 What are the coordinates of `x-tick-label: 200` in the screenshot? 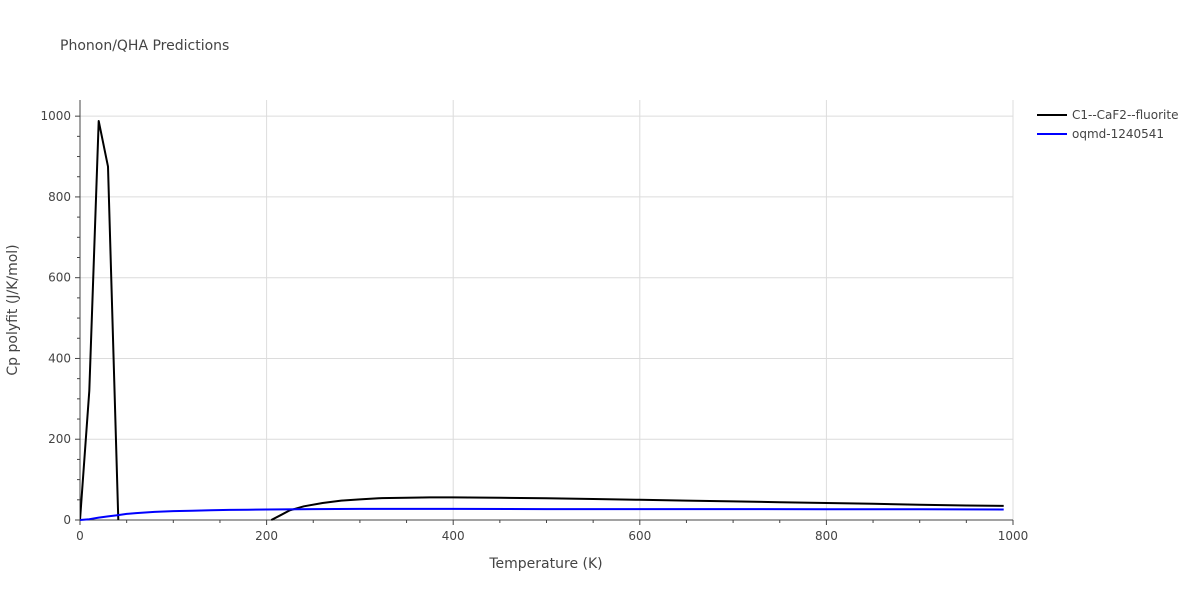 It's located at (266, 536).